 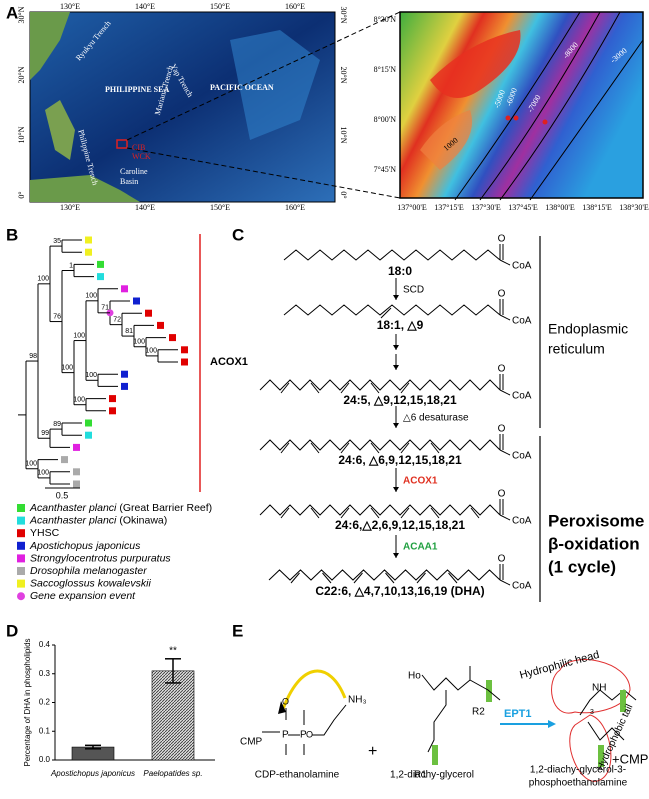 I want to click on lat-tick-label: 10°N, so click(x=21, y=134).